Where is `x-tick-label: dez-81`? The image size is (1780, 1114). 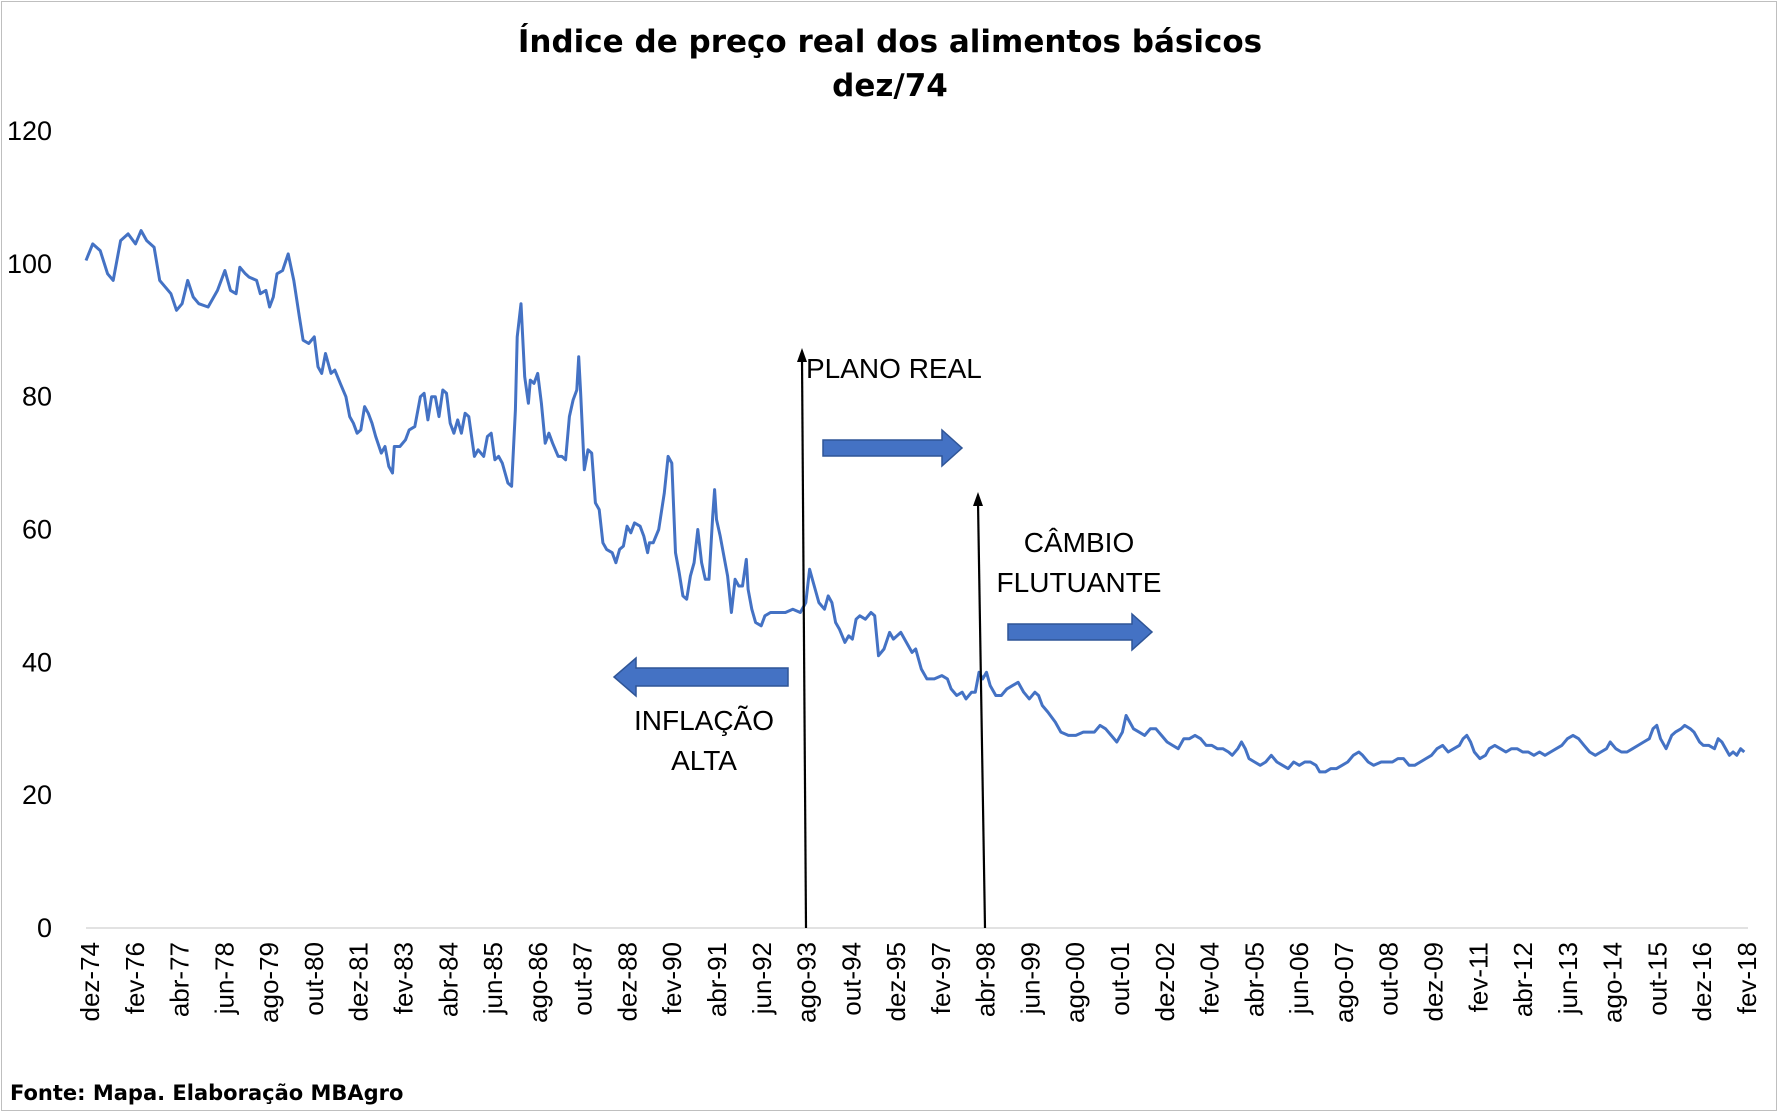
x-tick-label: dez-81 is located at coordinates (359, 982).